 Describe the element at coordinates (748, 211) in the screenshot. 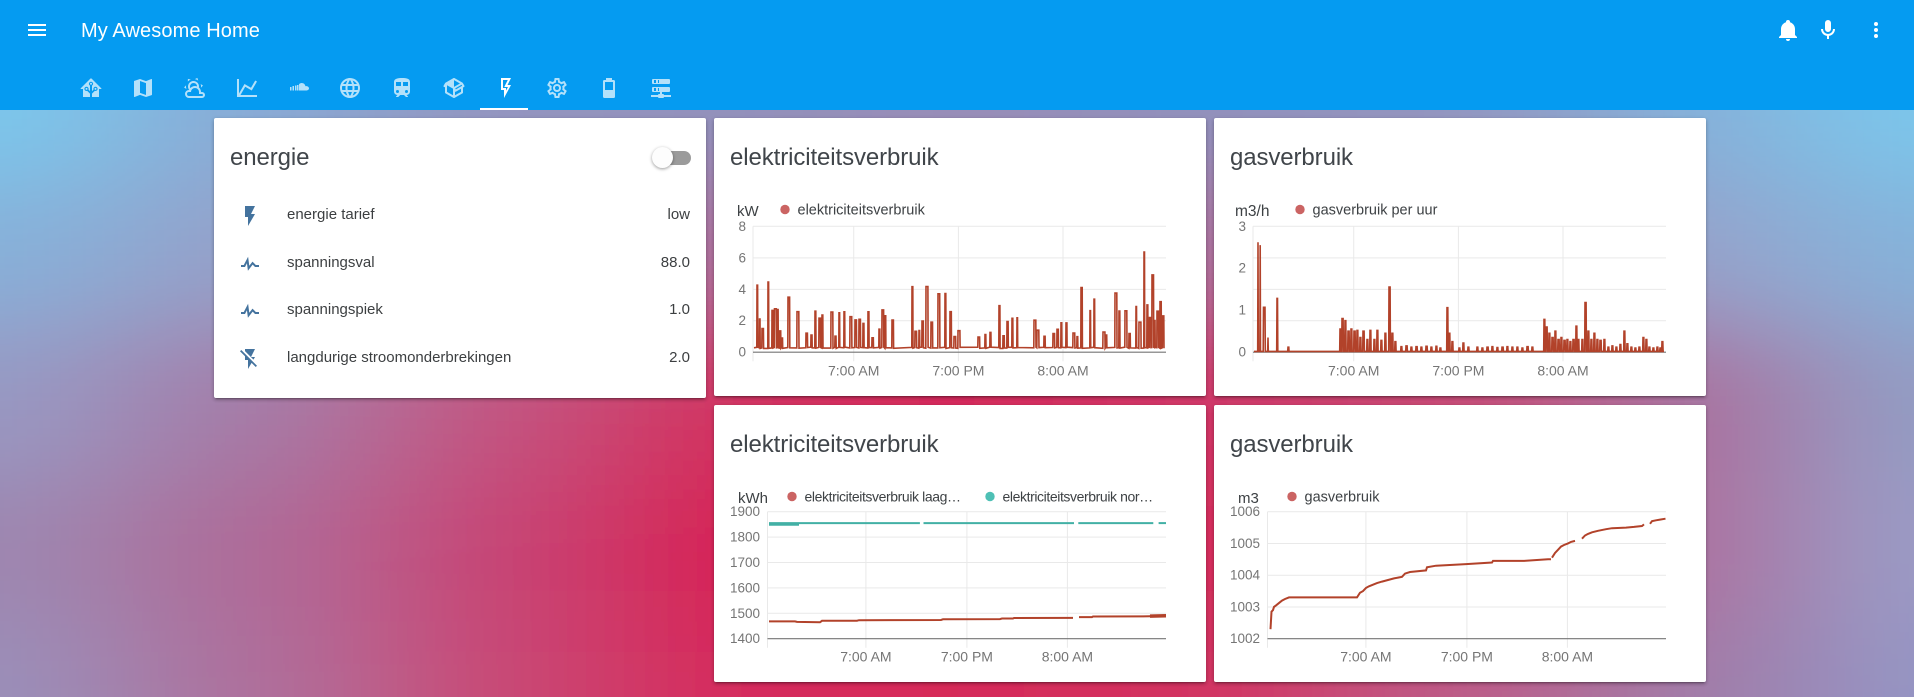

I see `svg-text: kW` at that location.